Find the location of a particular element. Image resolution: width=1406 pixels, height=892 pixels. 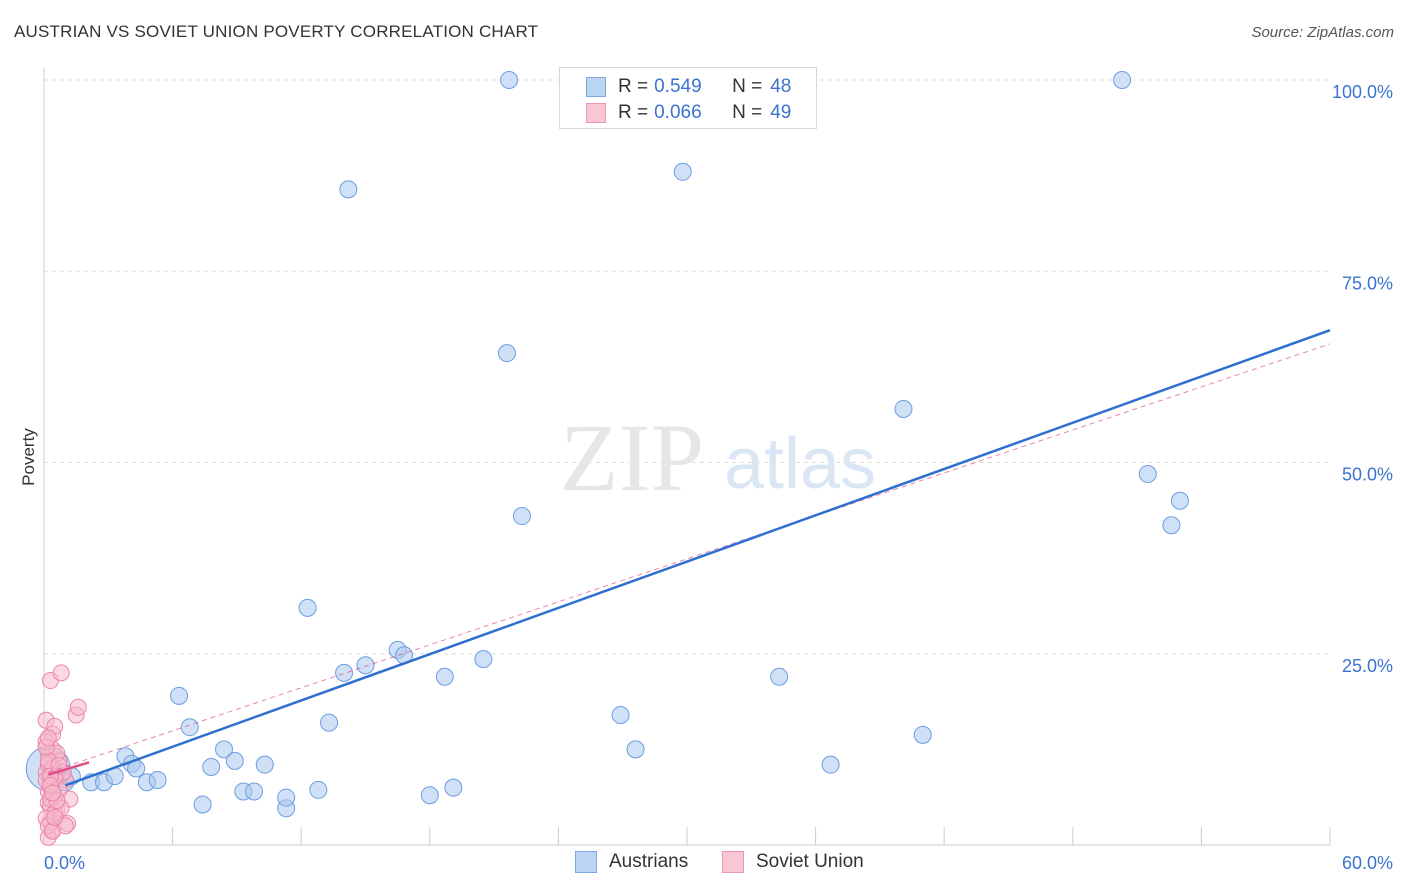

y-tick-label: 25.0% is located at coordinates (1367, 666).